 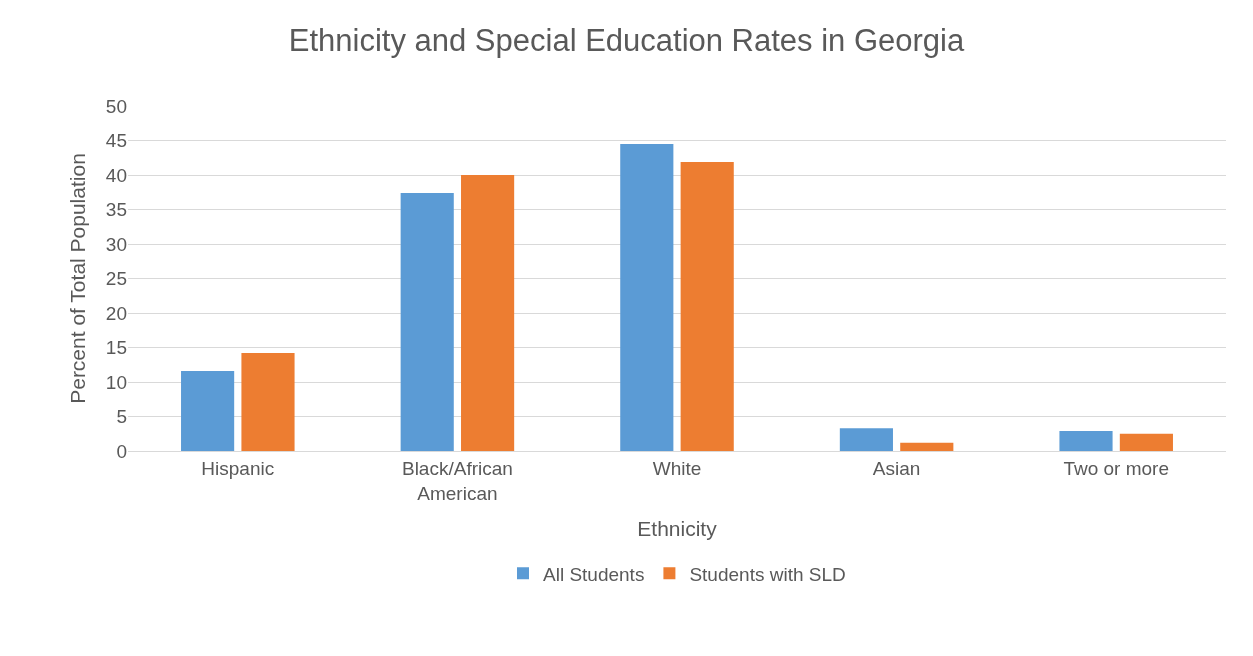 What do you see at coordinates (116, 210) in the screenshot?
I see `y-tick-label: 35` at bounding box center [116, 210].